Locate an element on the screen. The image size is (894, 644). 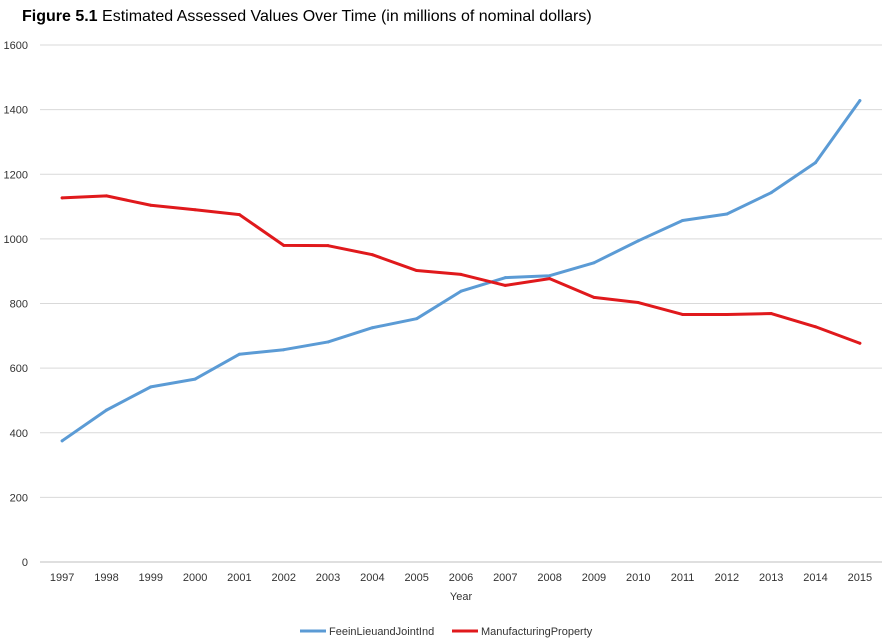
x-tick-label: 2002 is located at coordinates (283, 578).